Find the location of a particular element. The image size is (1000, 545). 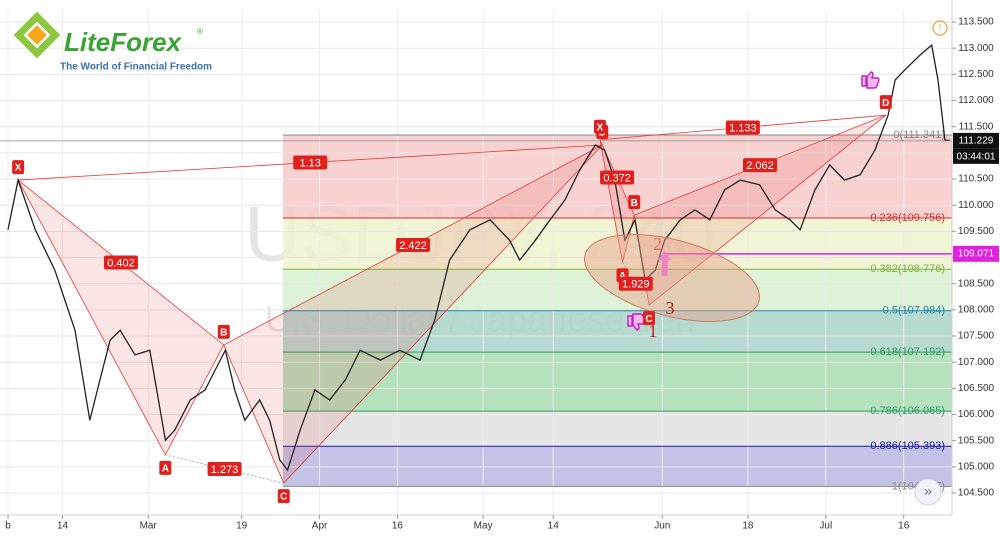

scroll-button-glyph: » is located at coordinates (928, 491).